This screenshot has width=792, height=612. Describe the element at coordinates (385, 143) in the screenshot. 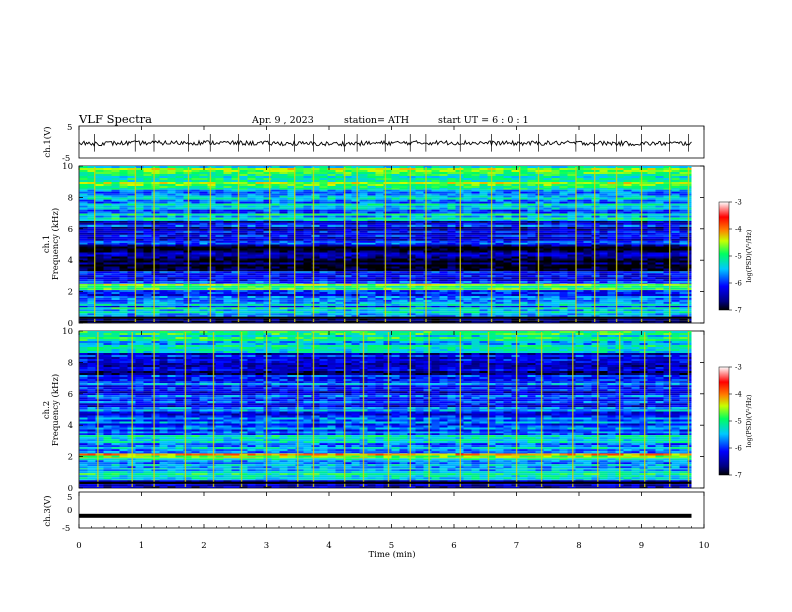

I see `ch1-waveform-trace` at that location.